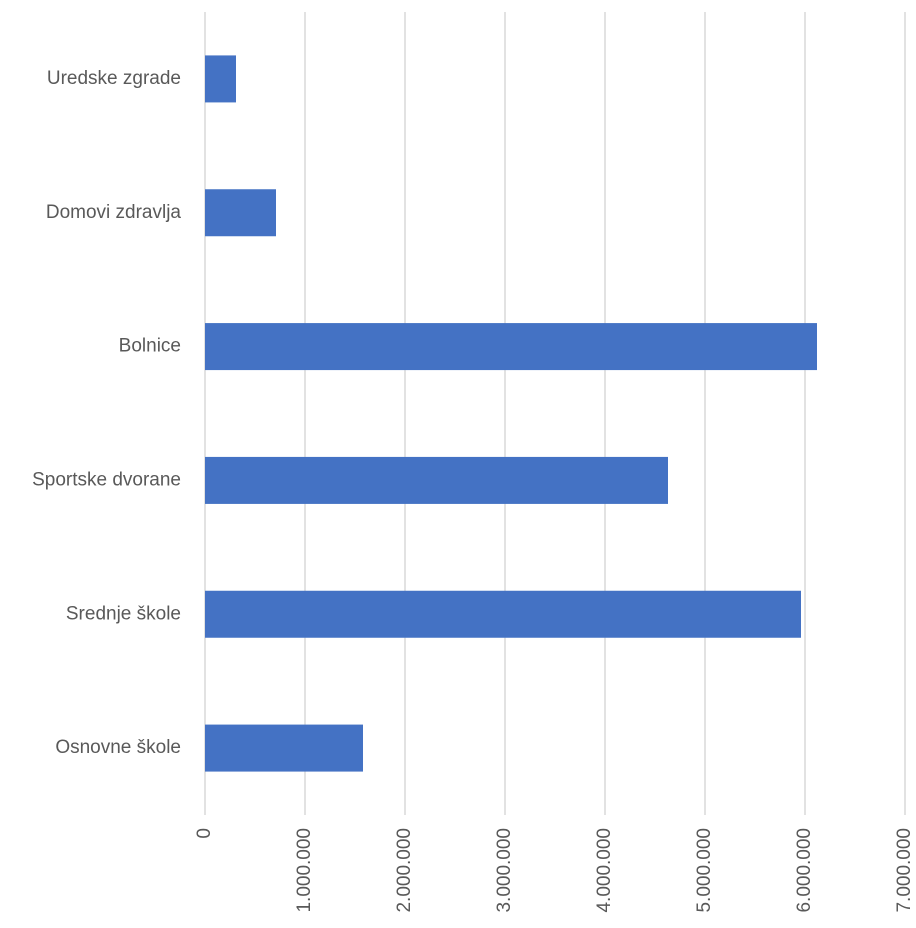  I want to click on category-label: Srednje škole, so click(123, 613).